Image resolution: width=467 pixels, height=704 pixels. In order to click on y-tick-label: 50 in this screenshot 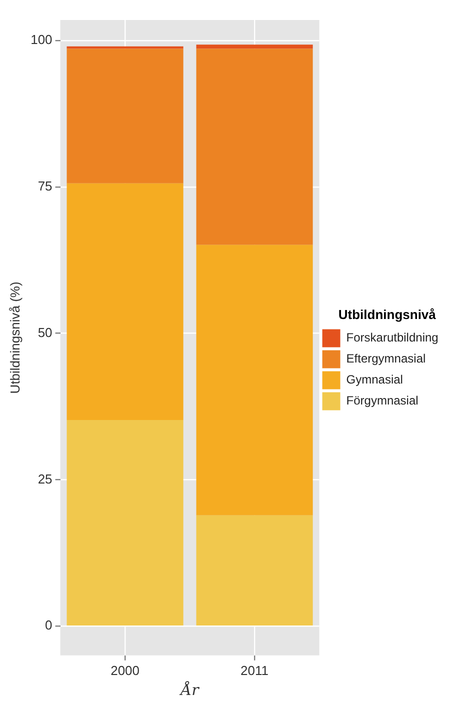, I will do `click(45, 332)`.